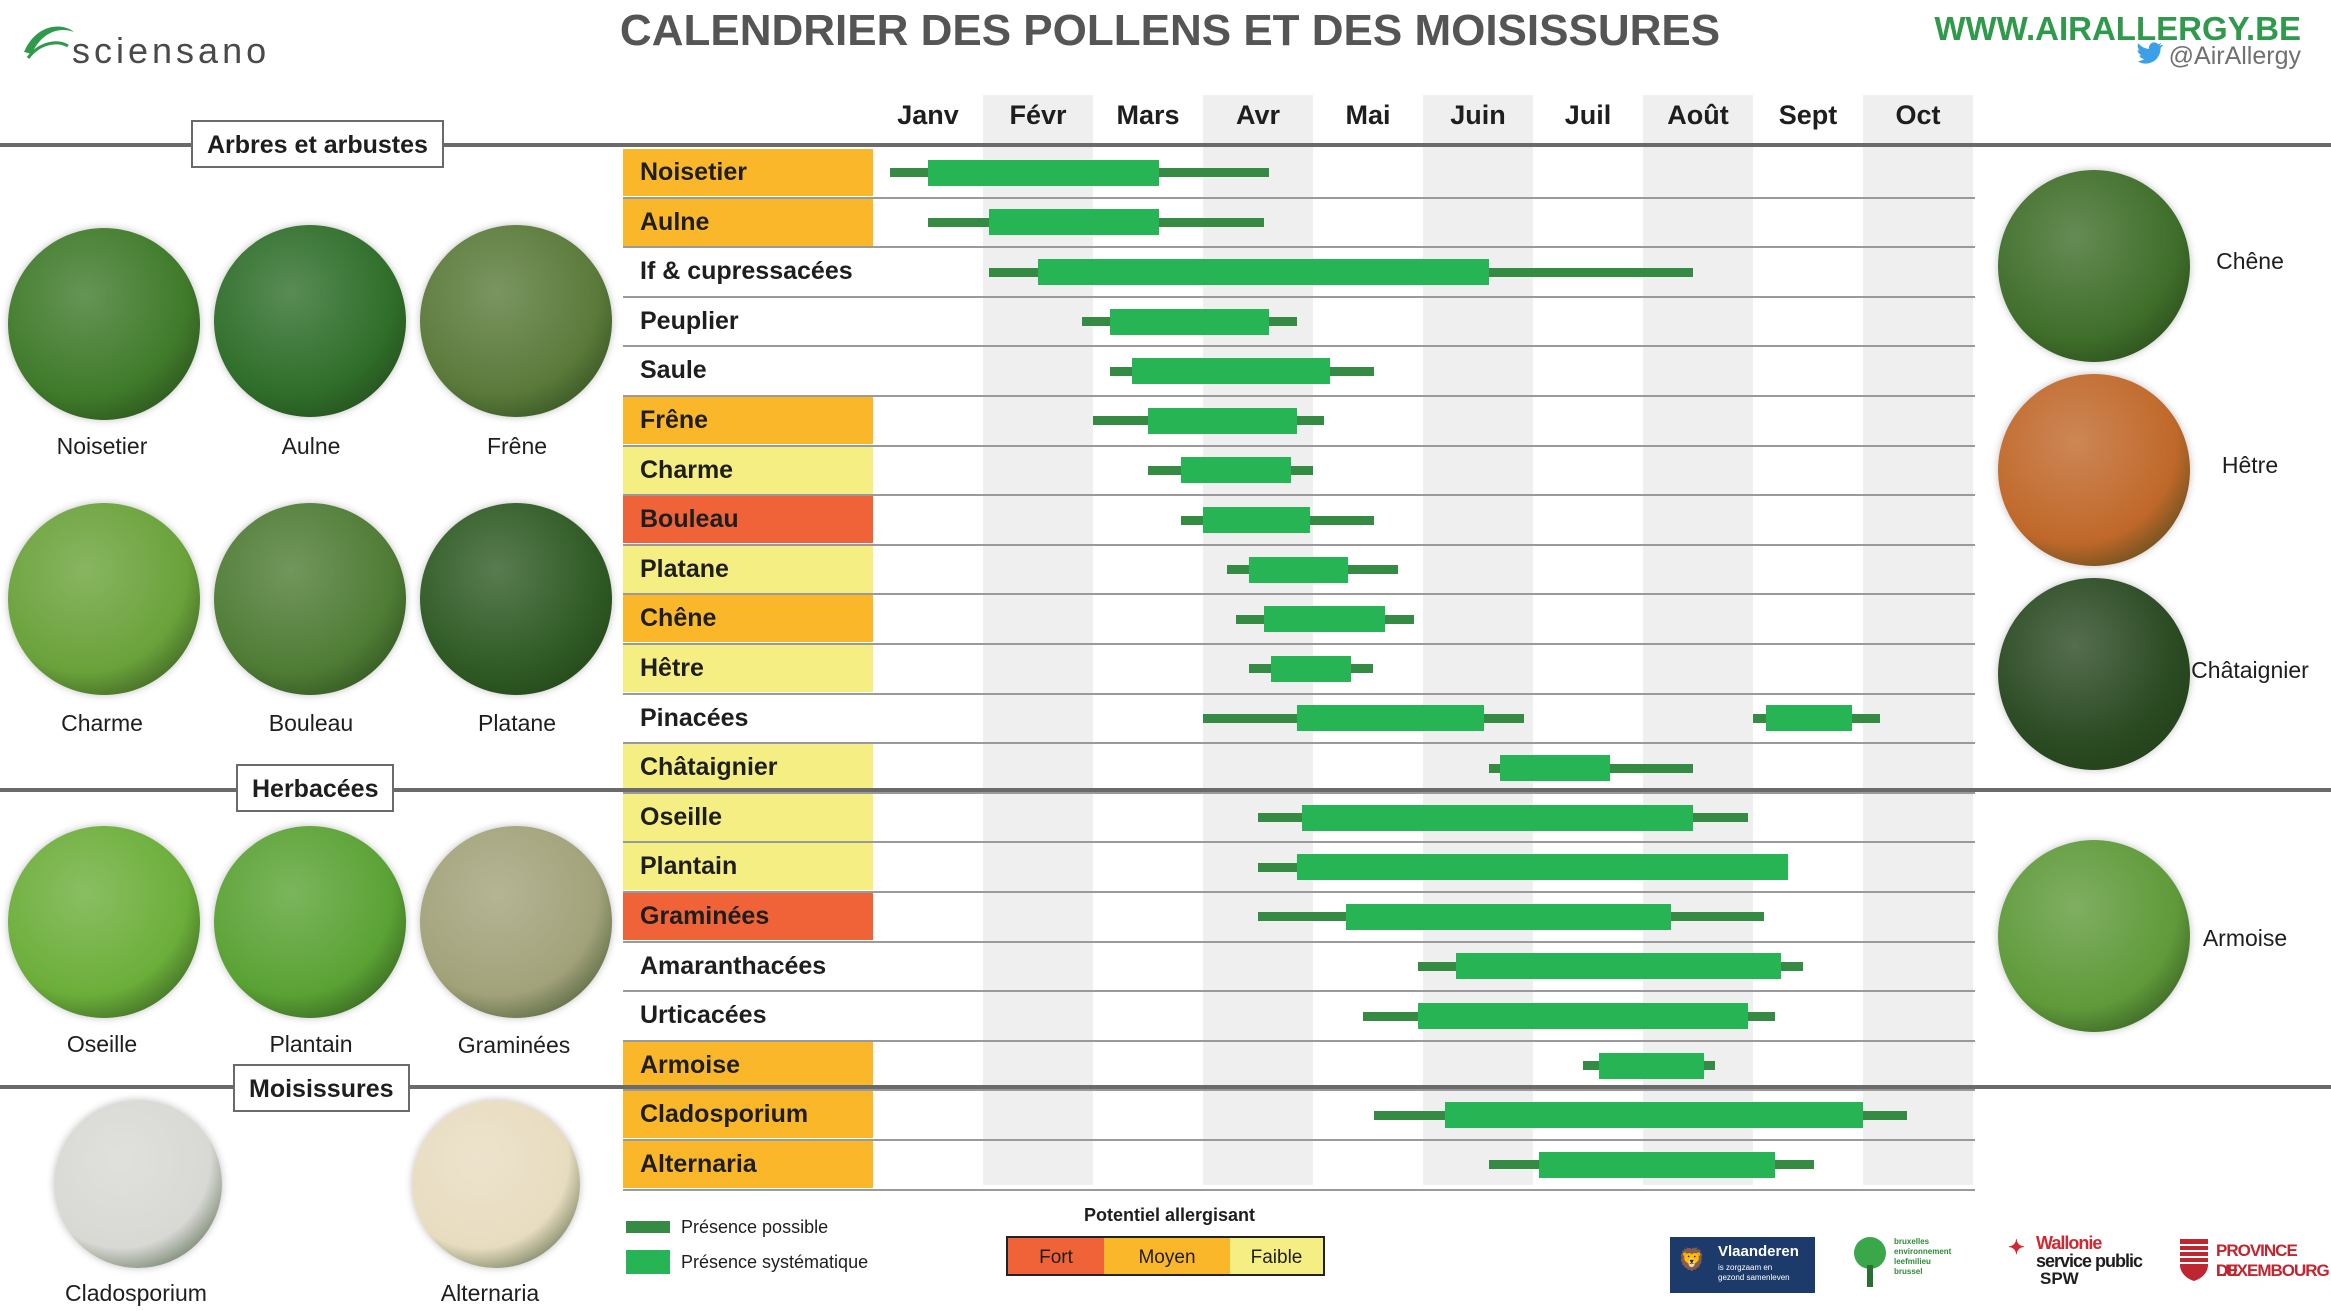  I want to click on month-label: Avr, so click(1258, 115).